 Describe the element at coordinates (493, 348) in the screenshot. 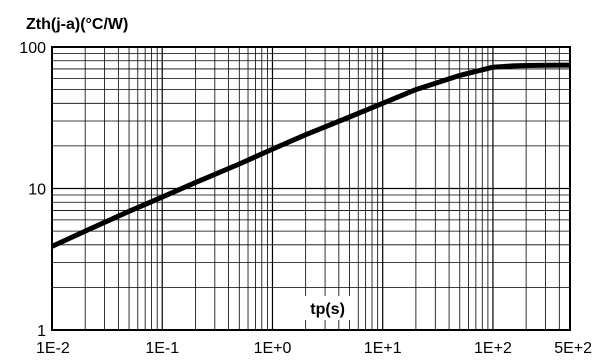

I see `x-tick-label: 1E+2` at that location.